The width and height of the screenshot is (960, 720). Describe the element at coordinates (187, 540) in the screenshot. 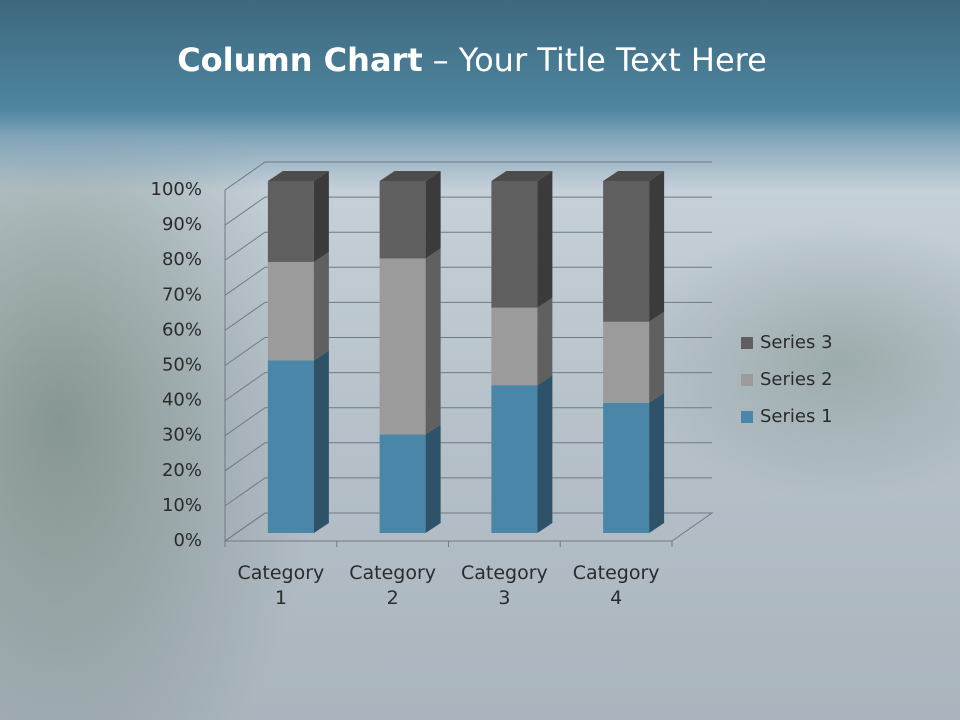

I see `y-tick-label: 0%` at that location.